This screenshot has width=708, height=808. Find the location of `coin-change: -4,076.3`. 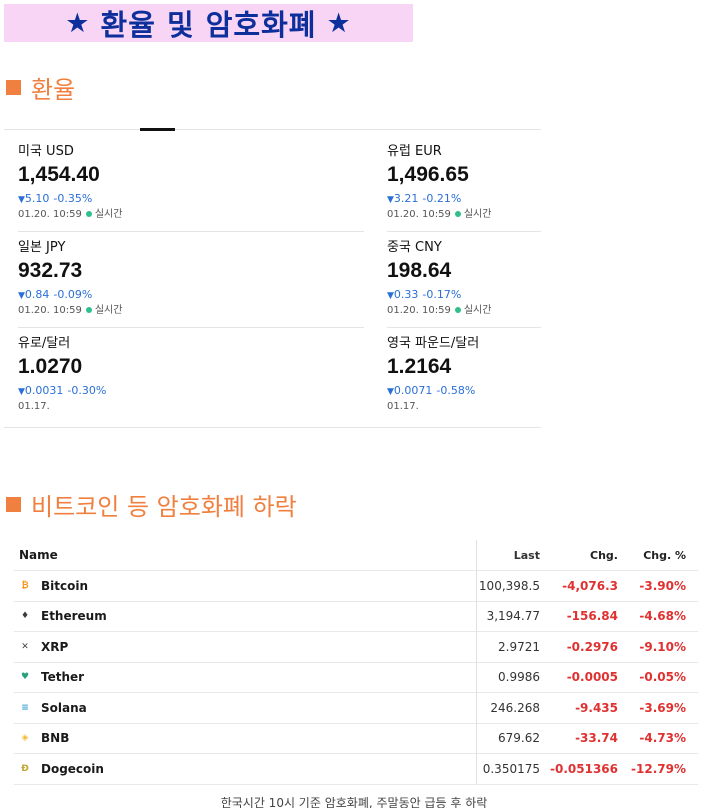

coin-change: -4,076.3 is located at coordinates (590, 585).